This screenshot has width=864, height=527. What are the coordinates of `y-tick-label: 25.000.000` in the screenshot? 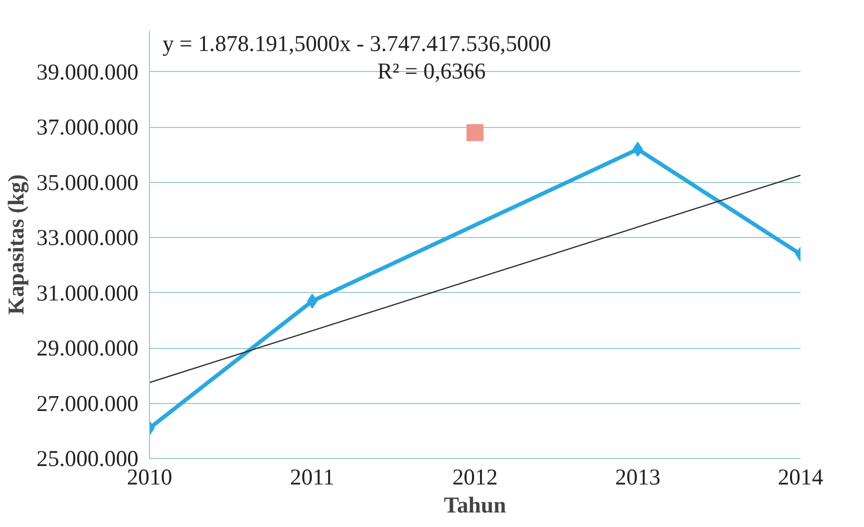 It's located at (87, 458).